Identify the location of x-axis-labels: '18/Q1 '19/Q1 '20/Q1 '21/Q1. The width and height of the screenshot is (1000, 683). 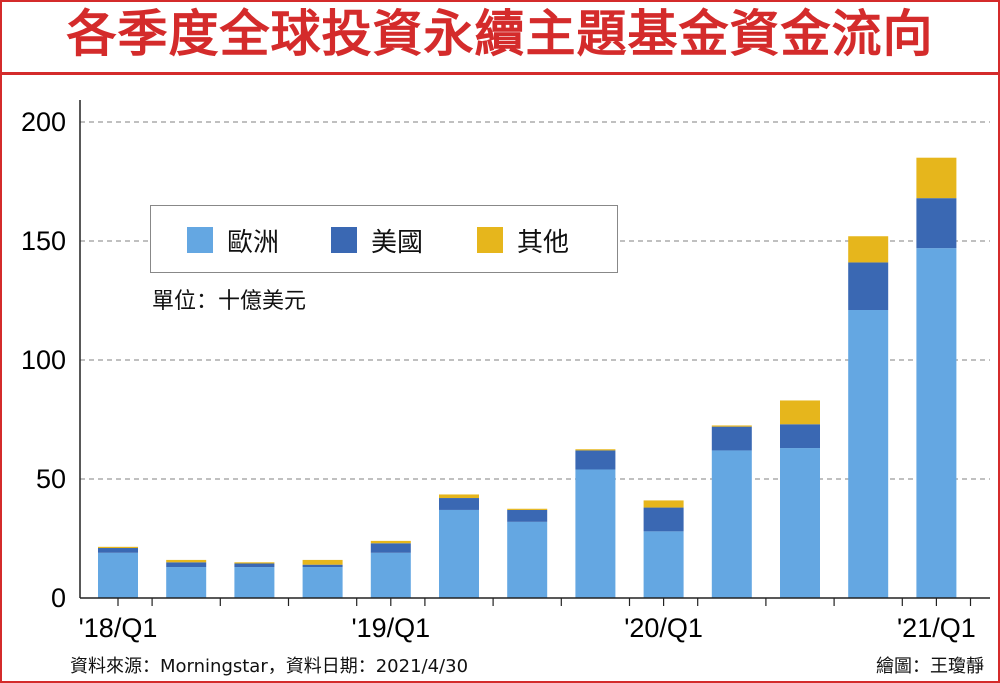
(527, 628).